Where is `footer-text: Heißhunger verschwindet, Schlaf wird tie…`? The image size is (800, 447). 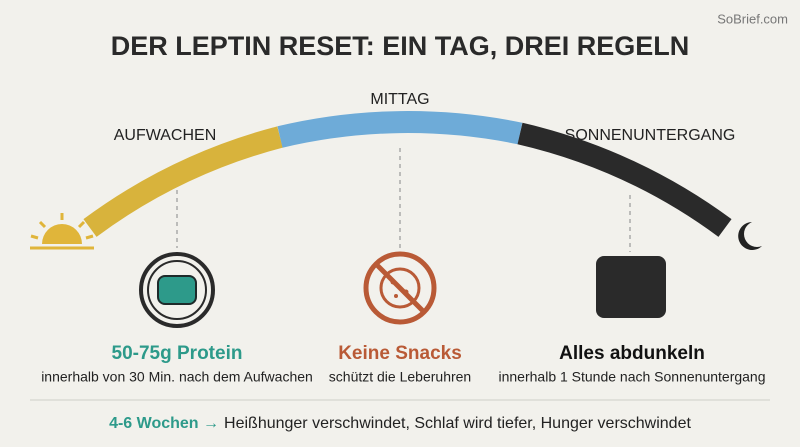
footer-text: Heißhunger verschwindet, Schlaf wird tie… is located at coordinates (457, 423).